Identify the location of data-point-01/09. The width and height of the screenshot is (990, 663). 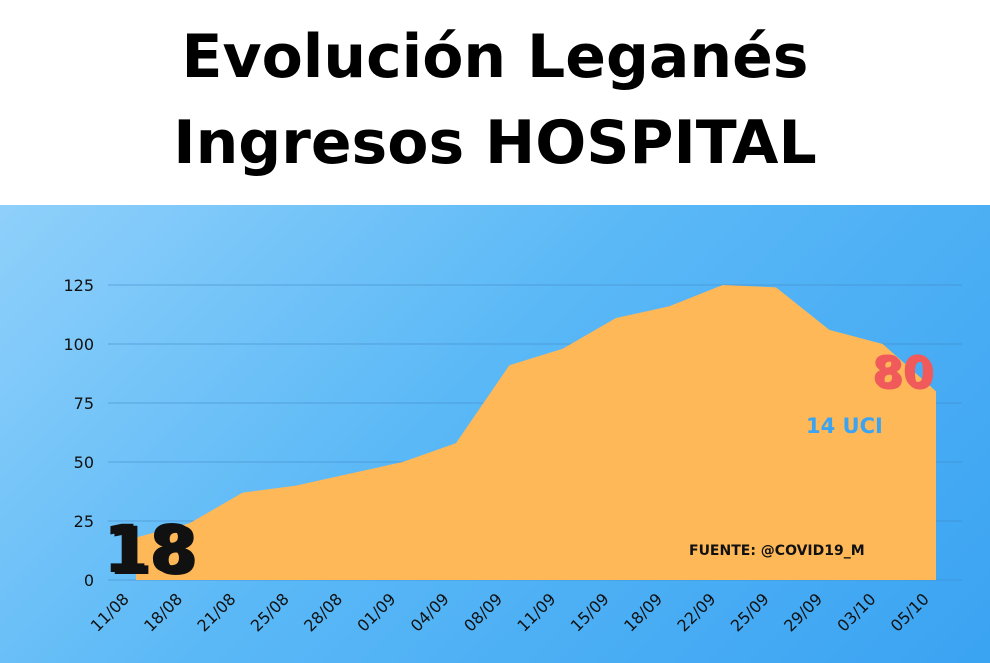
(402, 462).